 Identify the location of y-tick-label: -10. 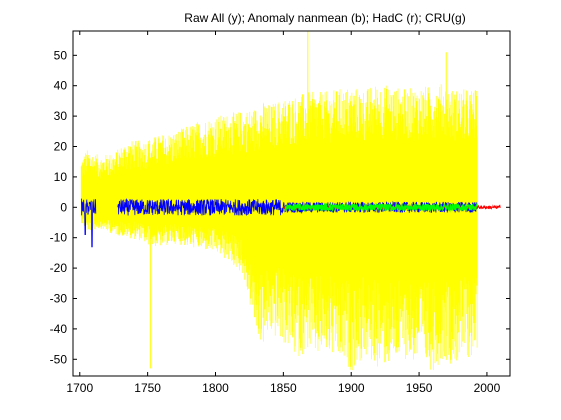
(59, 238).